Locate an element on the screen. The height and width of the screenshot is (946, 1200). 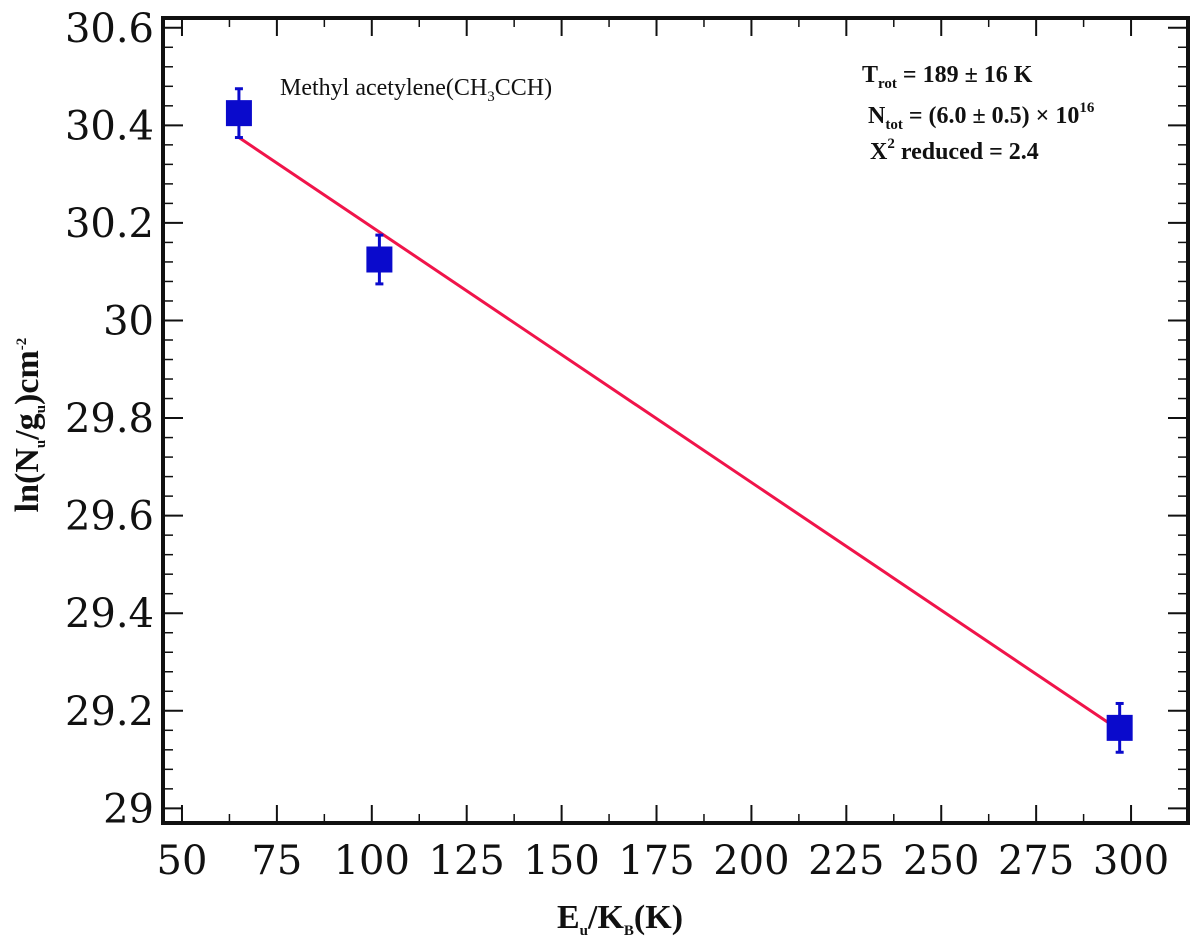
y-tick-label: 29.4 is located at coordinates (109, 614).